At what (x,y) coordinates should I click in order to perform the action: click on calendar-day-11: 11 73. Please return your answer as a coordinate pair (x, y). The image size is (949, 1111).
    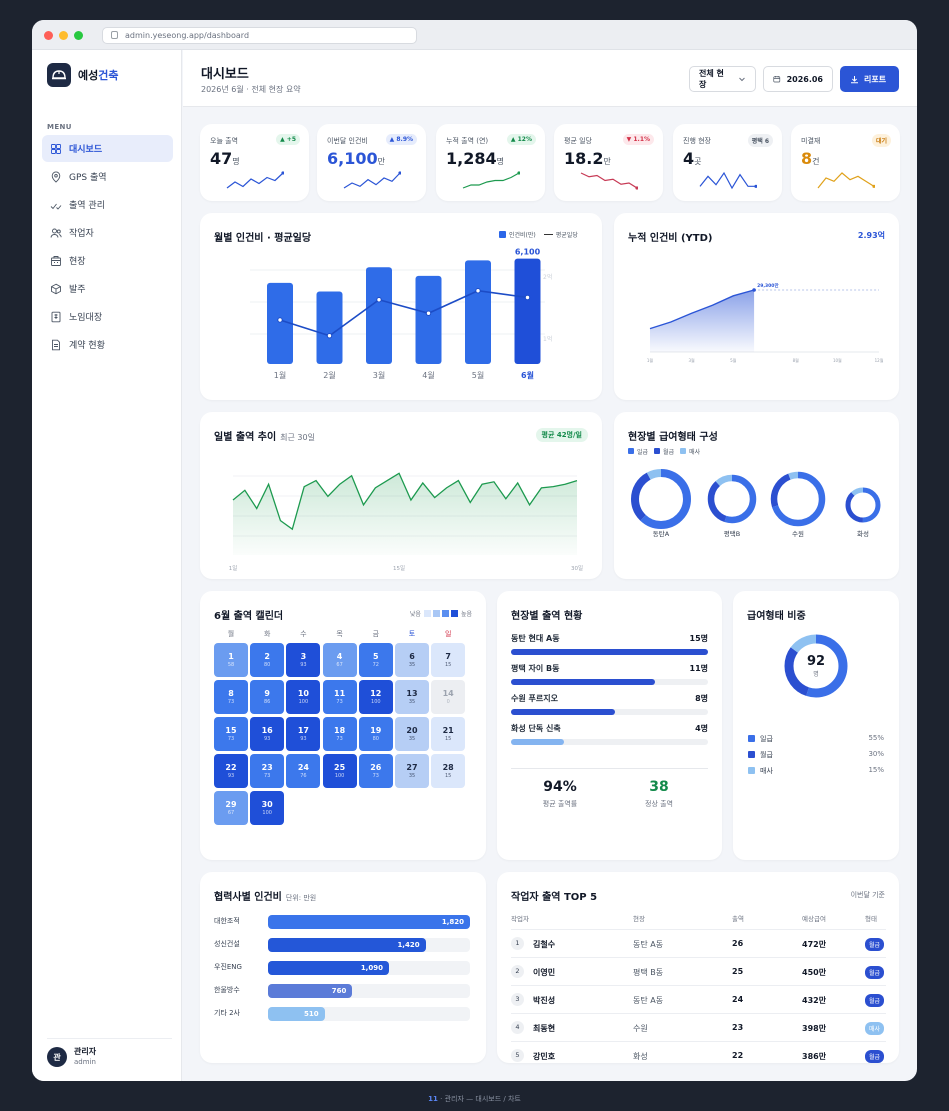
    Looking at the image, I should click on (339, 697).